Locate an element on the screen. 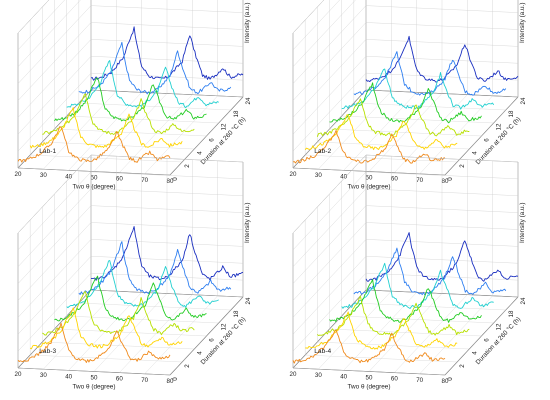 The height and width of the screenshot is (400, 550). panel-label: Lab-4 is located at coordinates (322, 351).